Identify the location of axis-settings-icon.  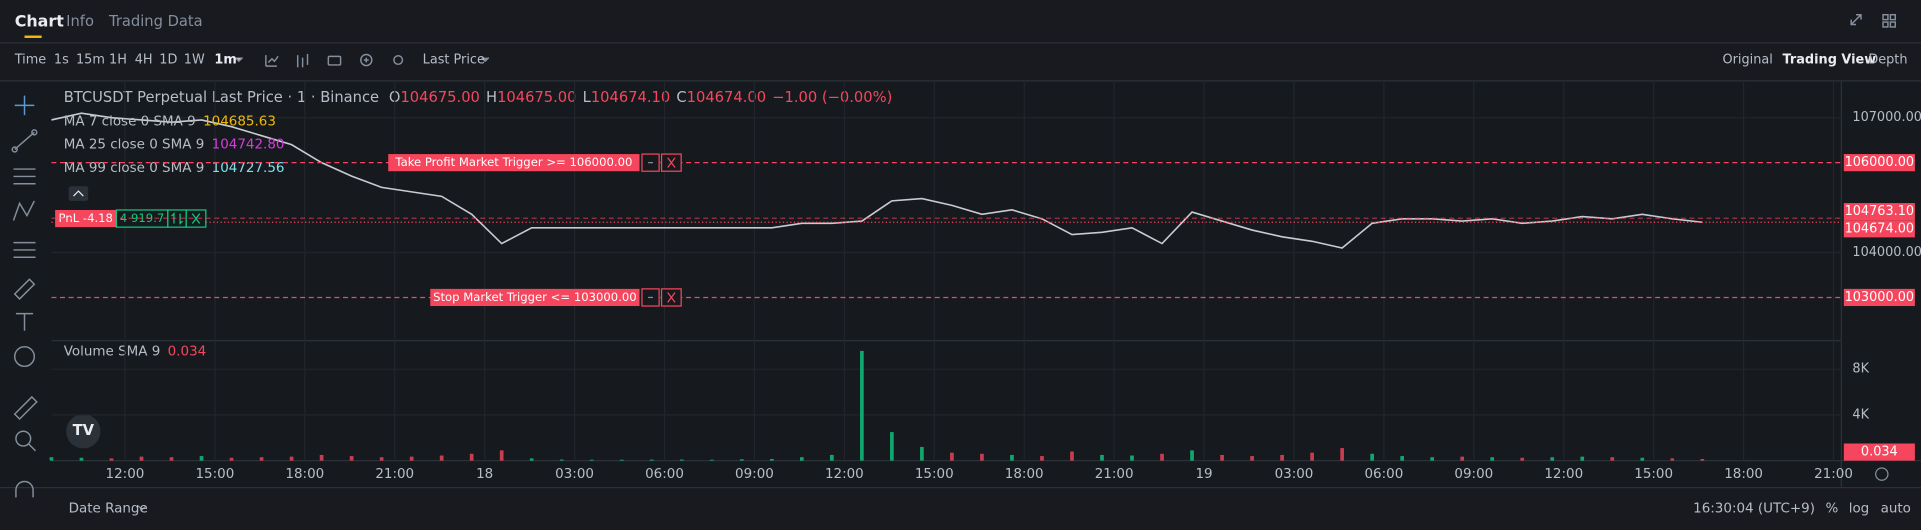
(1882, 474).